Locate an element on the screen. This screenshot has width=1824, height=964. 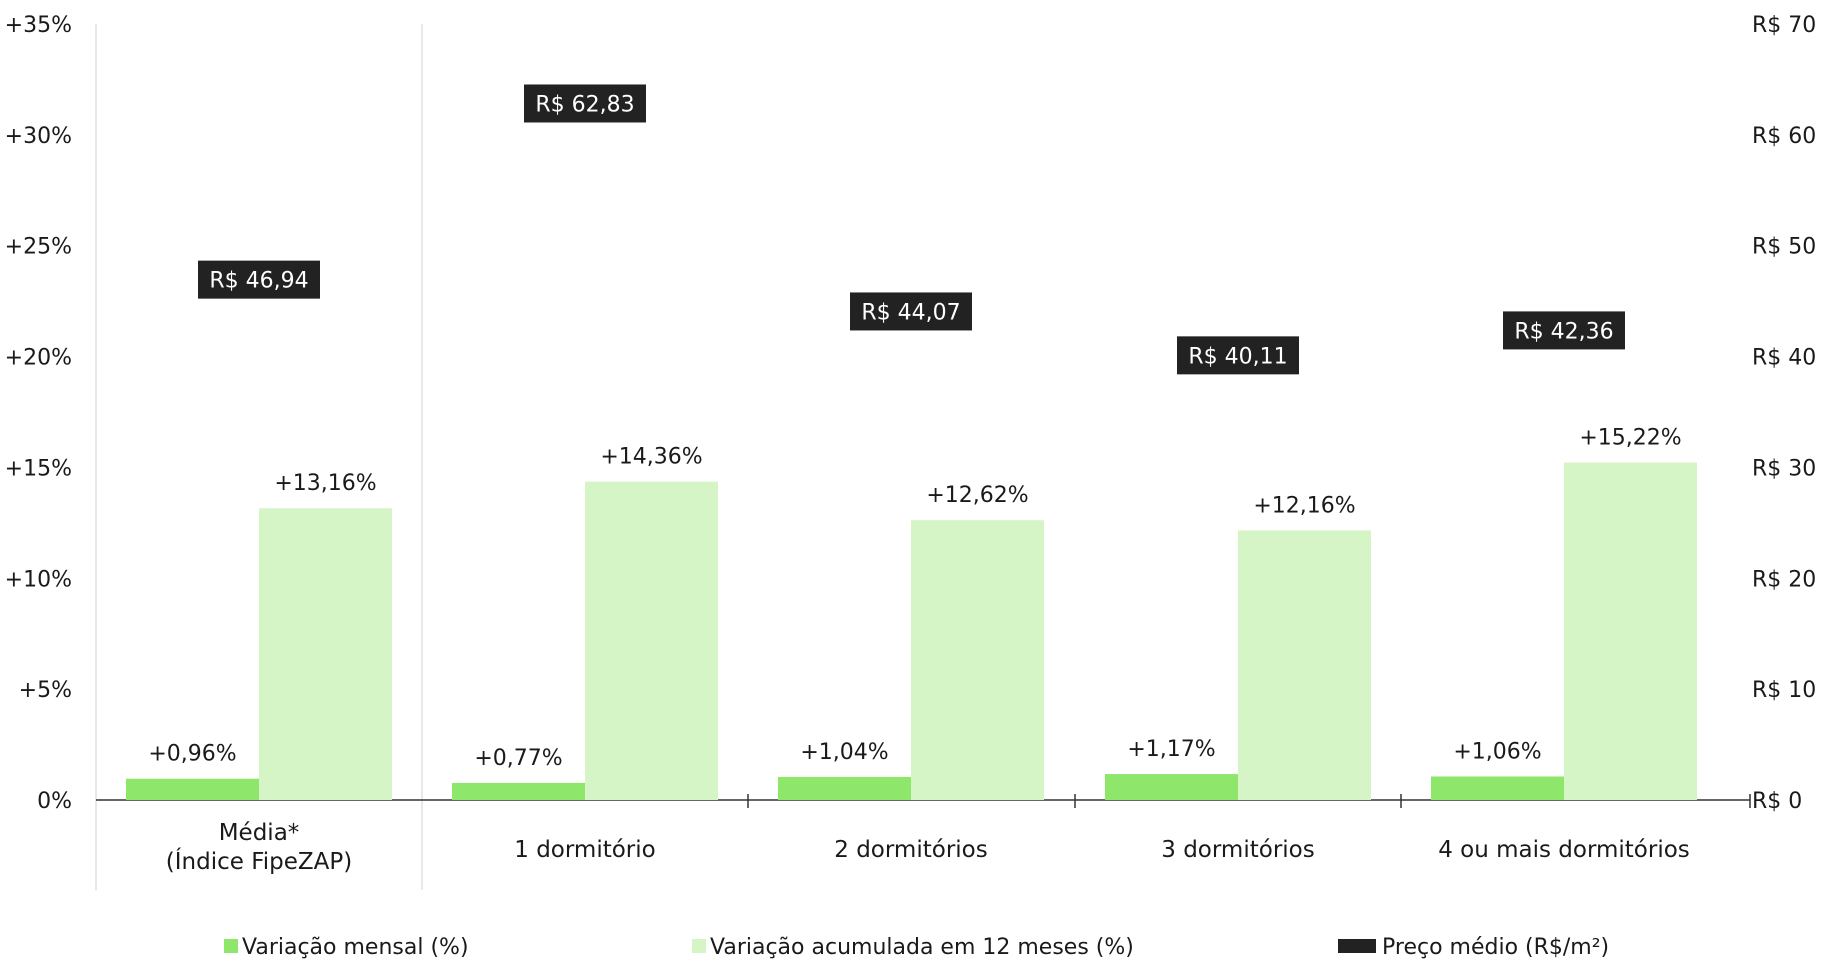
category-label-line: (Índice FipeZAP) is located at coordinates (259, 861).